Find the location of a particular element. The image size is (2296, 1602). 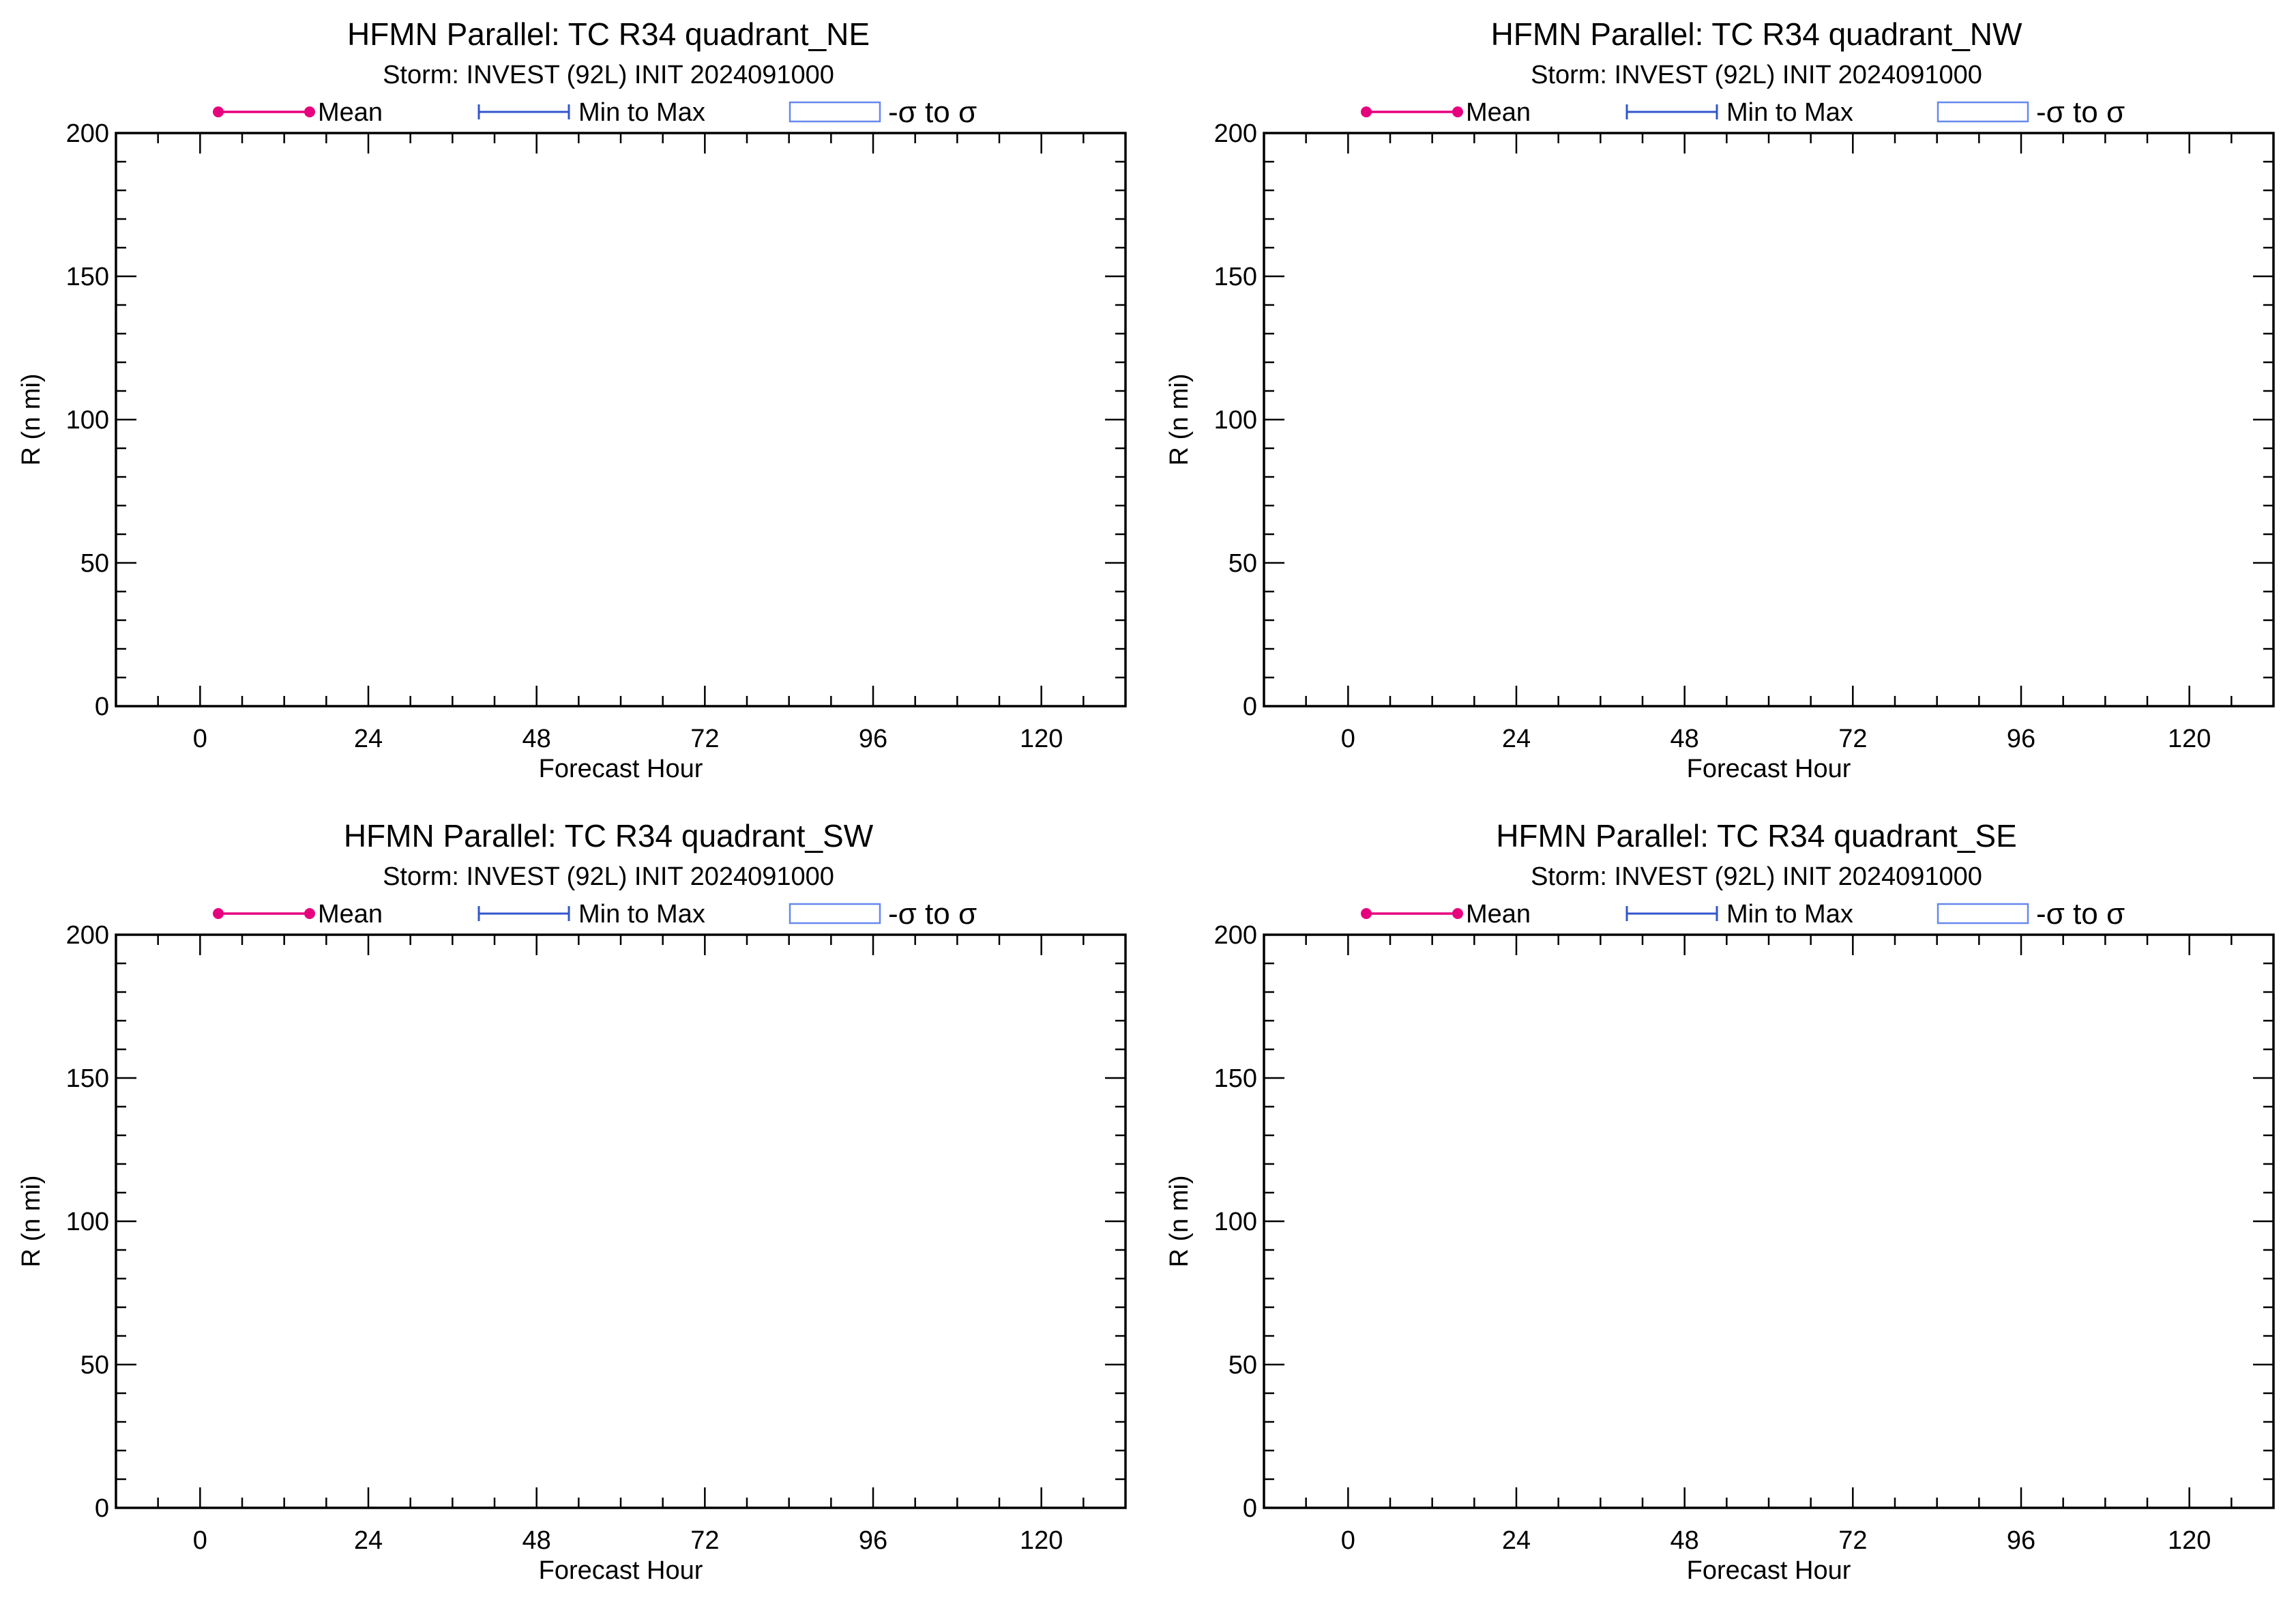

chart-title: HFMN Parallel: TC R34 quadrant_SW is located at coordinates (609, 836).